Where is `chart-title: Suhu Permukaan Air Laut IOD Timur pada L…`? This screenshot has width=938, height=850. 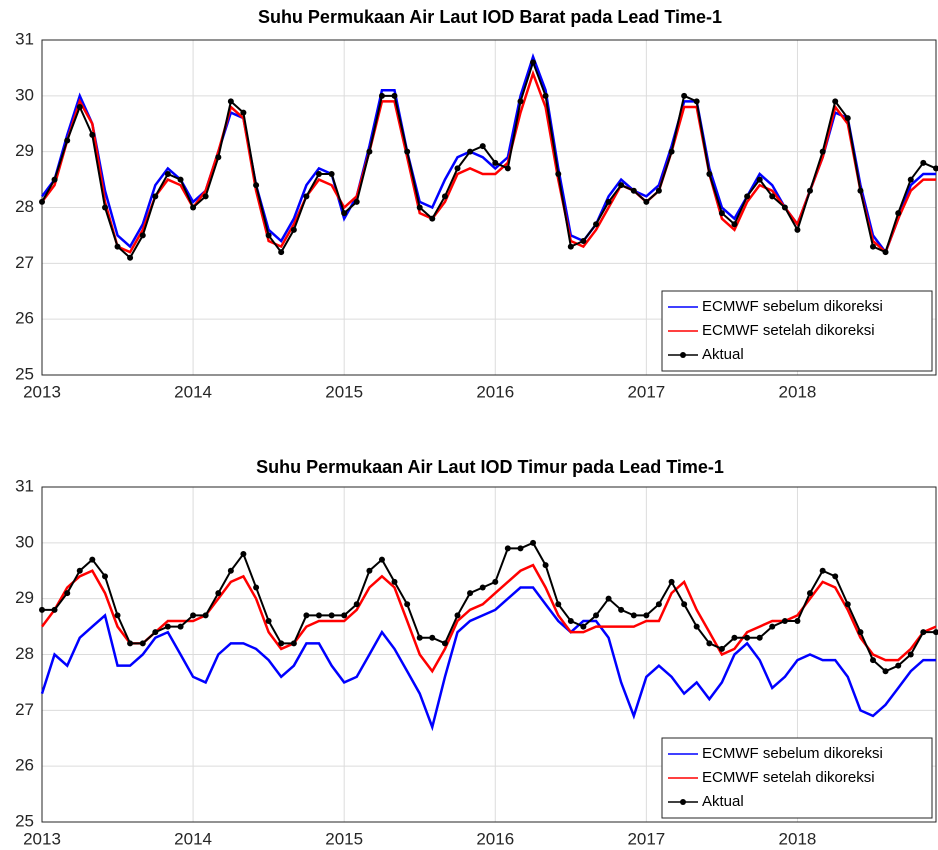
chart-title: Suhu Permukaan Air Laut IOD Timur pada L… is located at coordinates (490, 467).